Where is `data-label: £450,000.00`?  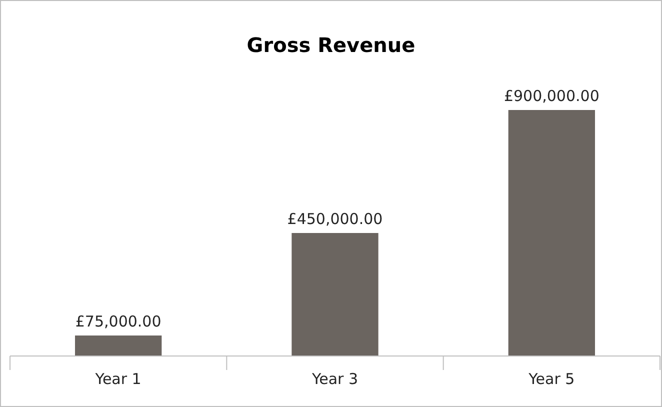 data-label: £450,000.00 is located at coordinates (335, 219).